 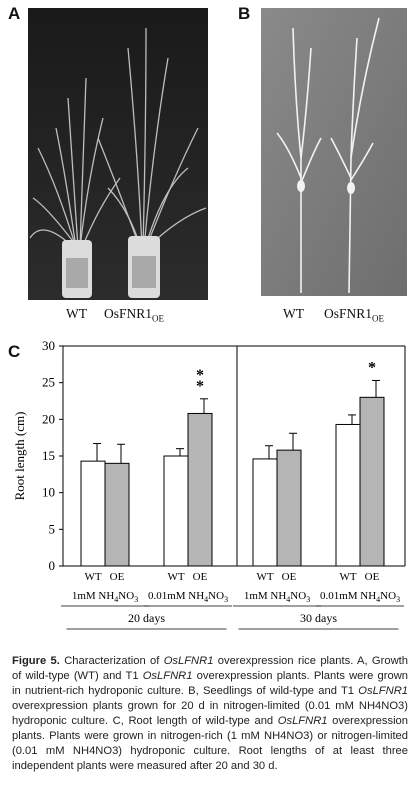 I want to click on y-tick-label: 5, so click(x=52, y=528).